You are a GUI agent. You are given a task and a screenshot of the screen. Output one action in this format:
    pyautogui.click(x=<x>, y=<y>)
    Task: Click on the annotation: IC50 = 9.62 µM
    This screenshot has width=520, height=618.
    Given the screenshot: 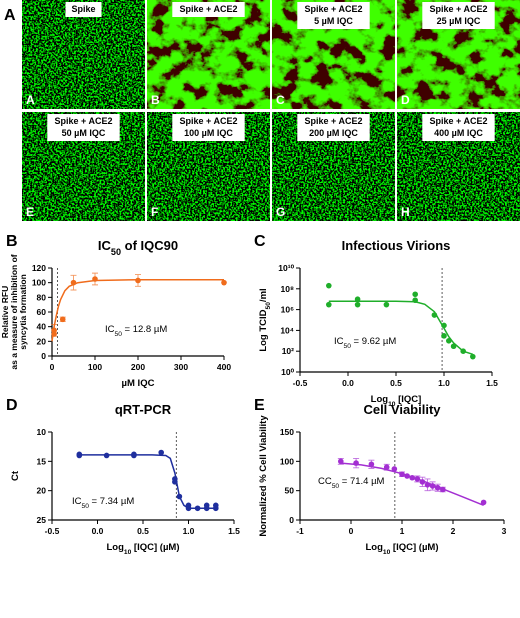 What is the action you would take?
    pyautogui.click(x=365, y=343)
    